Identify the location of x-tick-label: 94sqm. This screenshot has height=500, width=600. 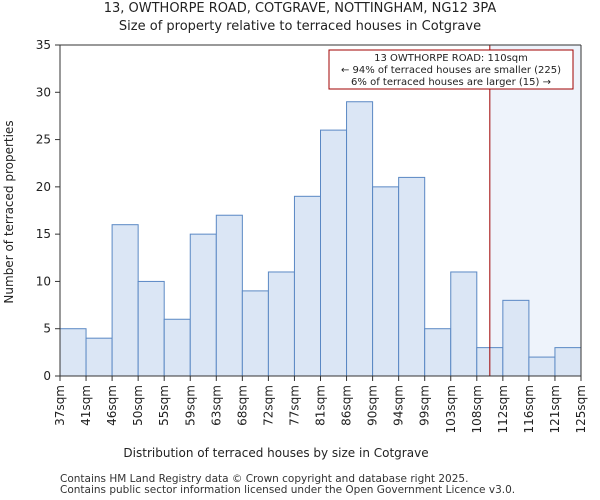
(399, 405).